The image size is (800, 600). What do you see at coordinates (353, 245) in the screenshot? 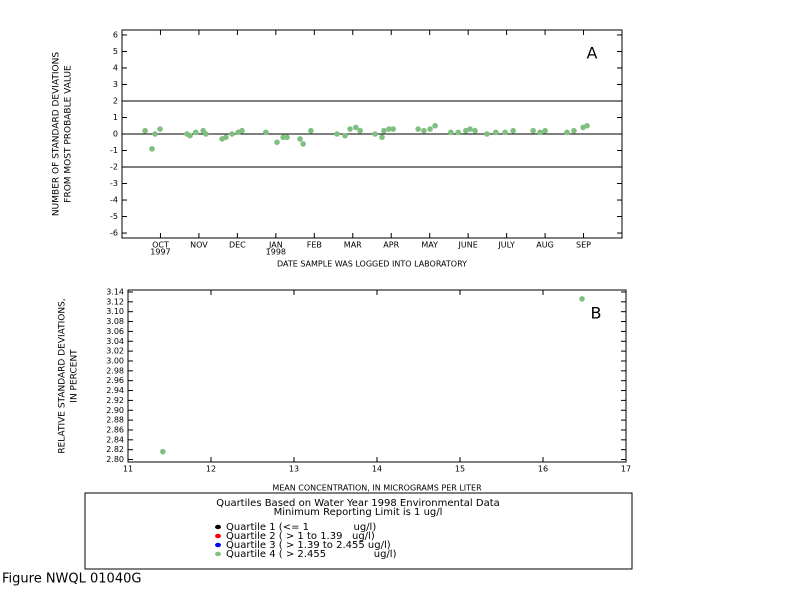
I see `x-tick-label: MAR` at bounding box center [353, 245].